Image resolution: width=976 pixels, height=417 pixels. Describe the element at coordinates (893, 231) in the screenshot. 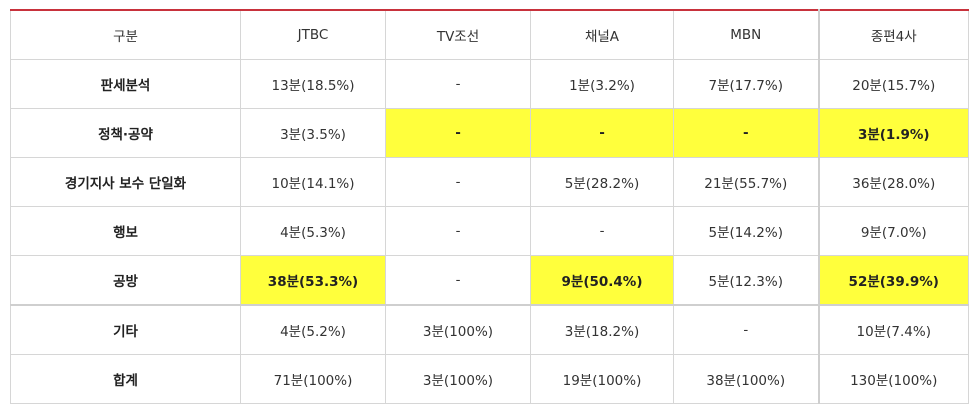

I see `table-cell: 9분(7.0%)` at that location.